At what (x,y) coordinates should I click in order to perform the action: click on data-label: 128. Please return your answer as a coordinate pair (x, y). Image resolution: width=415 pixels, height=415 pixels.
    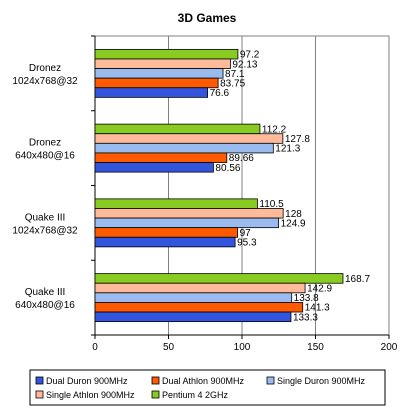
    Looking at the image, I should click on (293, 214).